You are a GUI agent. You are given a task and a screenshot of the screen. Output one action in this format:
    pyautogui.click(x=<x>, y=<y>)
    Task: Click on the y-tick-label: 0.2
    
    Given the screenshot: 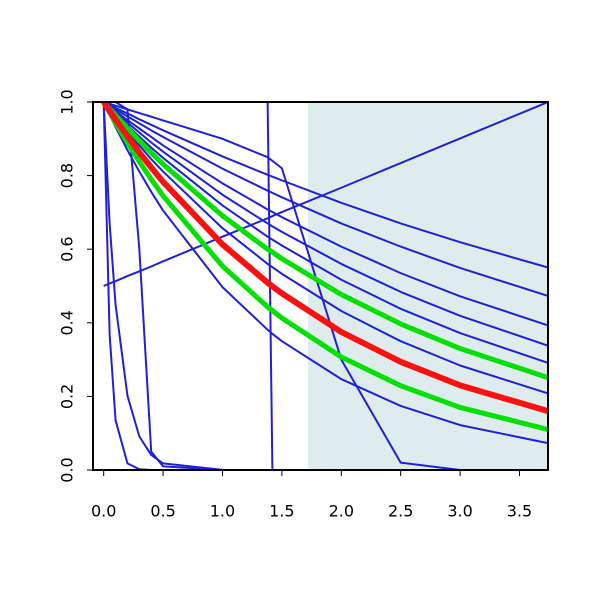 What is the action you would take?
    pyautogui.click(x=67, y=396)
    